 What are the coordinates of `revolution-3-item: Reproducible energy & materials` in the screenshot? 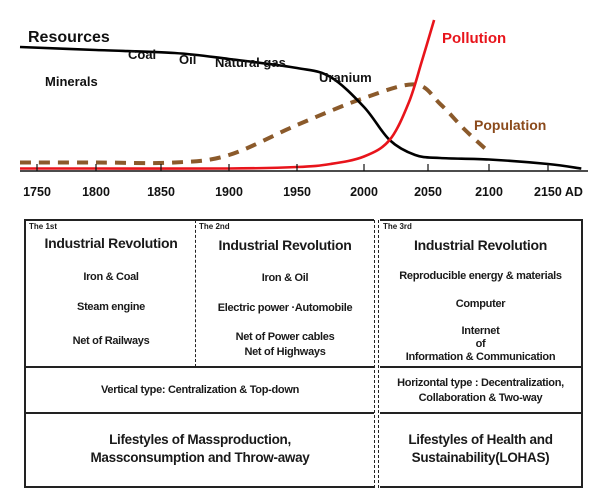 It's located at (480, 276).